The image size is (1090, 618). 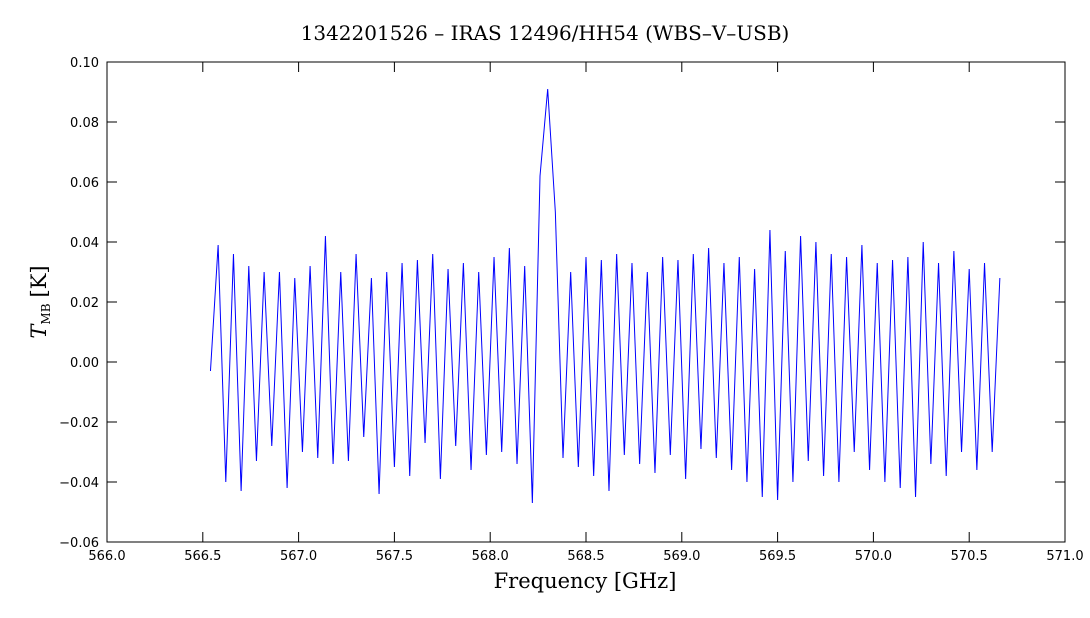 I want to click on x-tick-label: 570.5, so click(x=969, y=556).